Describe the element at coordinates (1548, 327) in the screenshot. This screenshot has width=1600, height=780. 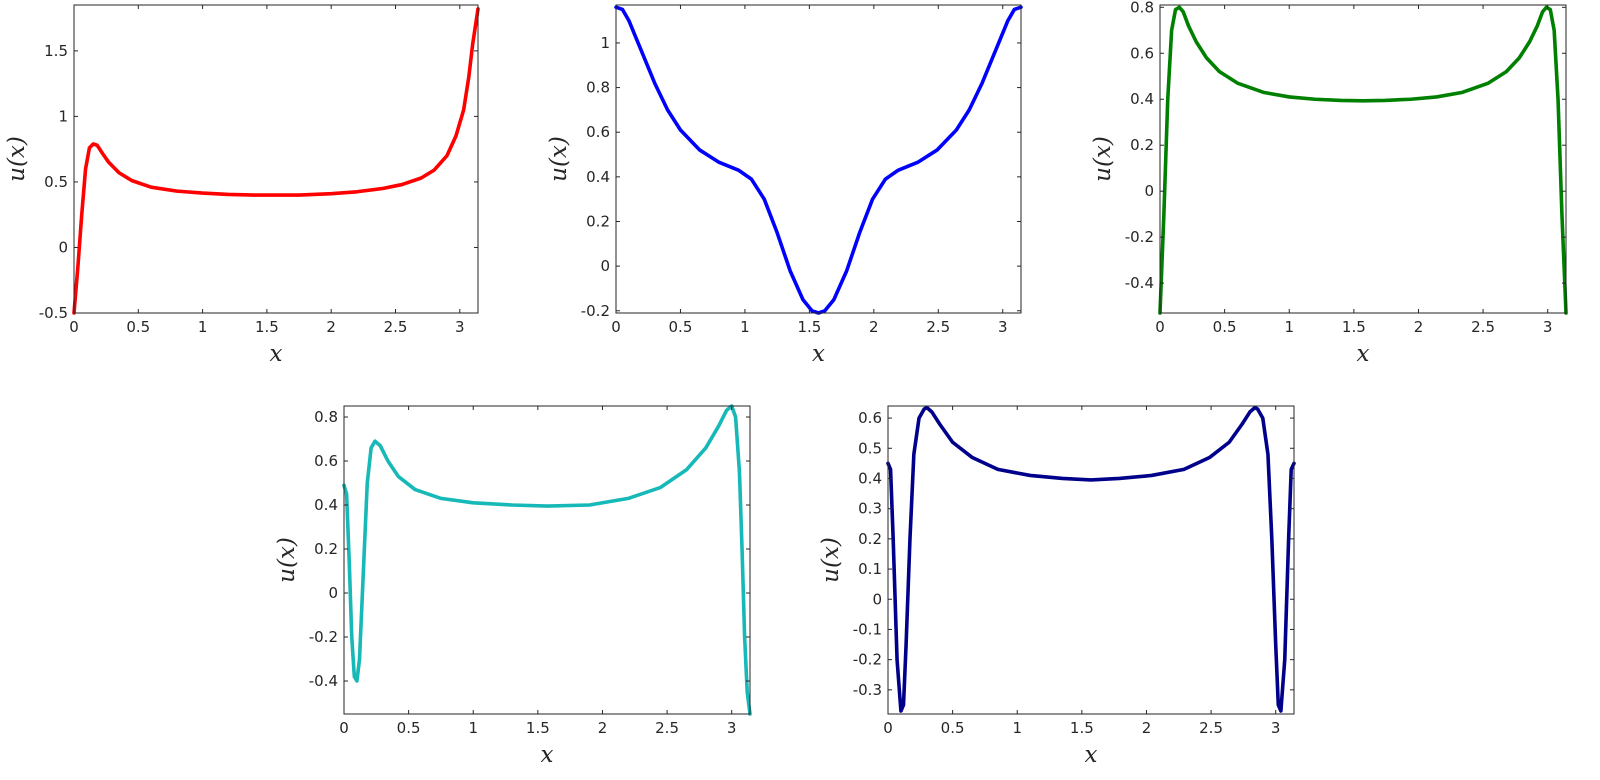
I see `chart-3-x-tick-label: 3` at that location.